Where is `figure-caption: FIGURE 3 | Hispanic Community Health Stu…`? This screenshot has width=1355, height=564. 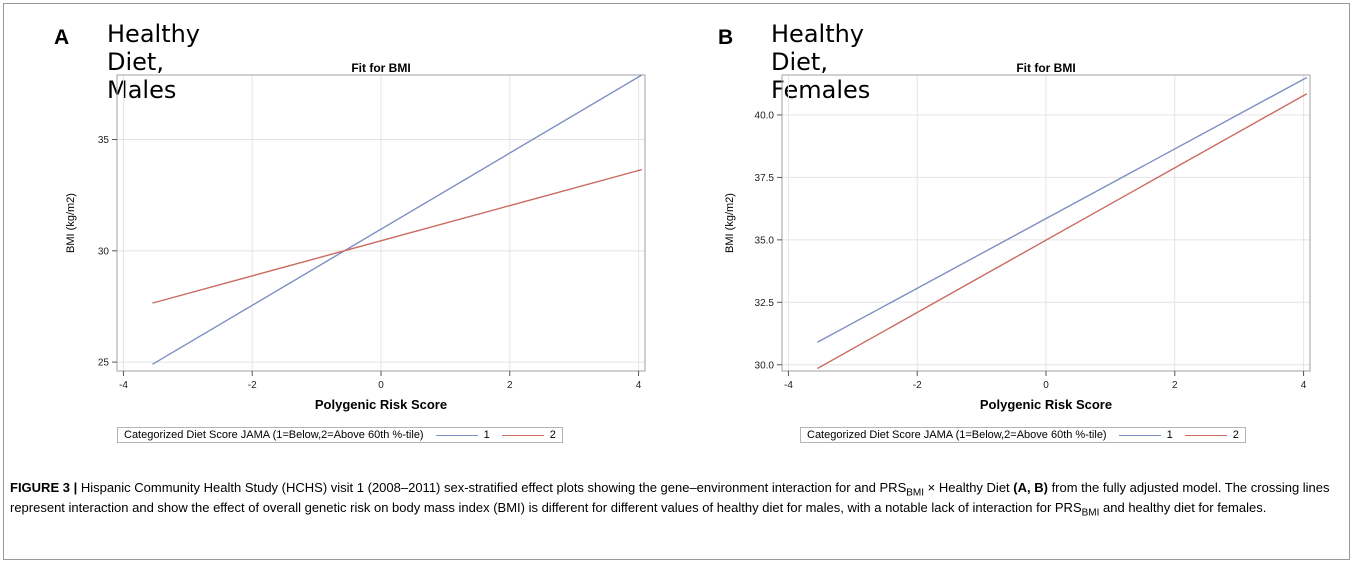 figure-caption: FIGURE 3 | Hispanic Community Health Stu… is located at coordinates (677, 498).